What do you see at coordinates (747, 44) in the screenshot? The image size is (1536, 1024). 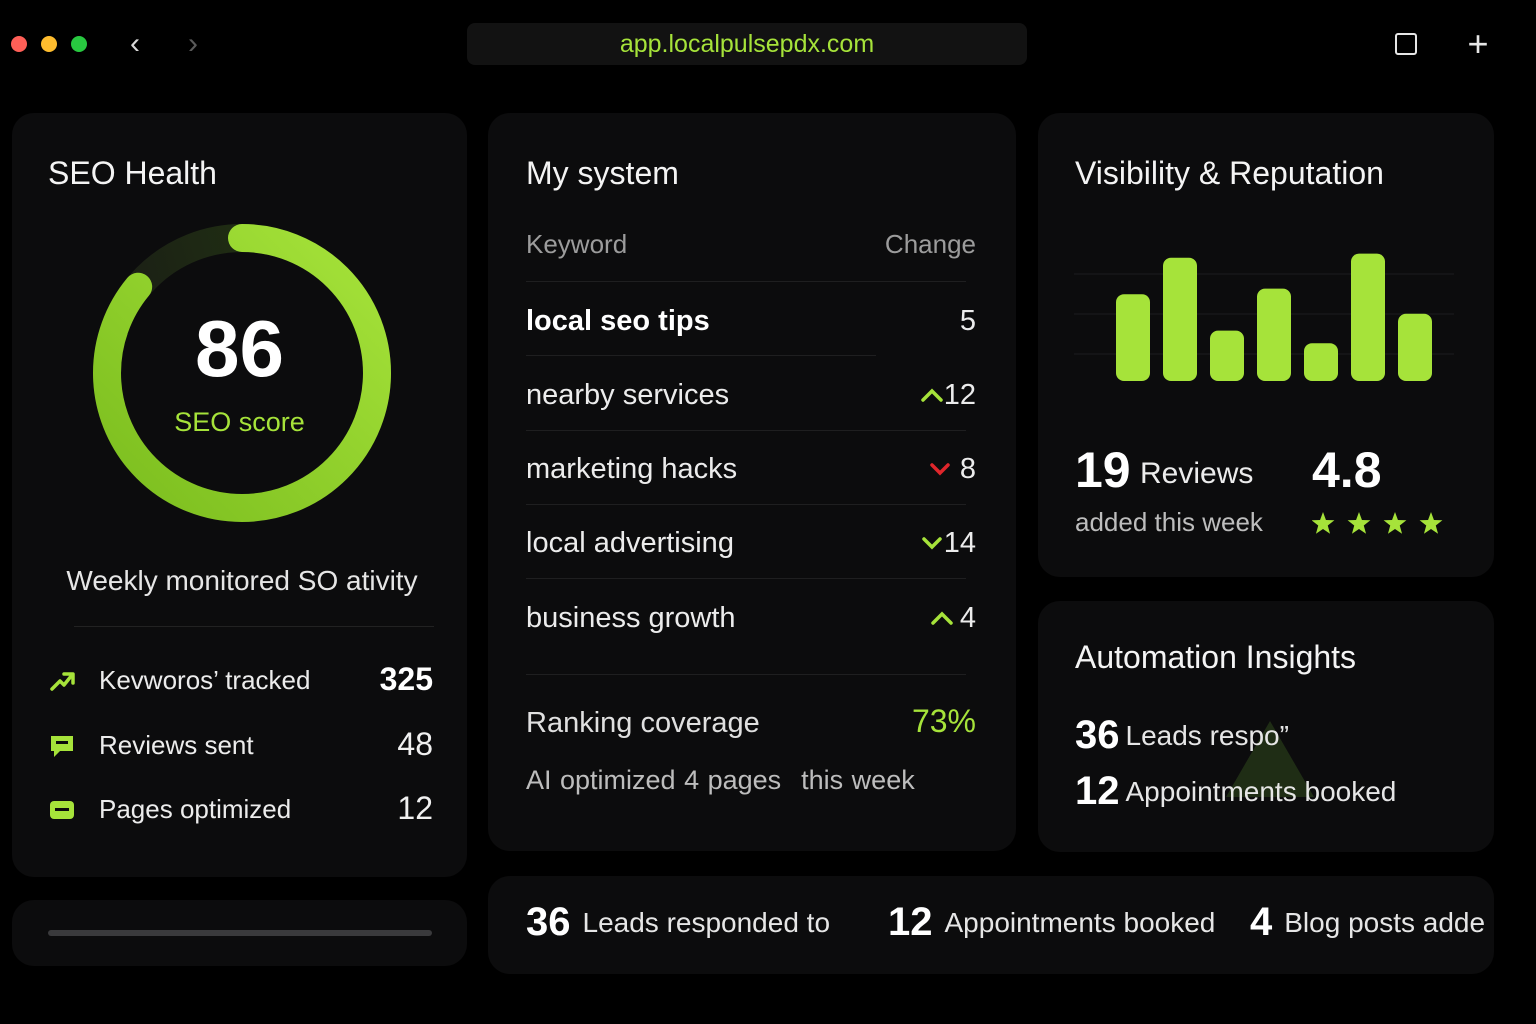 I see `address-bar: app.localpulsepdx.com` at bounding box center [747, 44].